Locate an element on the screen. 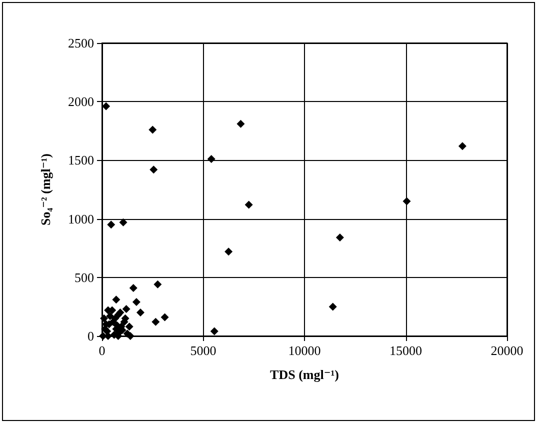  x-axis-title: TDS (mgl⁻¹) is located at coordinates (304, 374).